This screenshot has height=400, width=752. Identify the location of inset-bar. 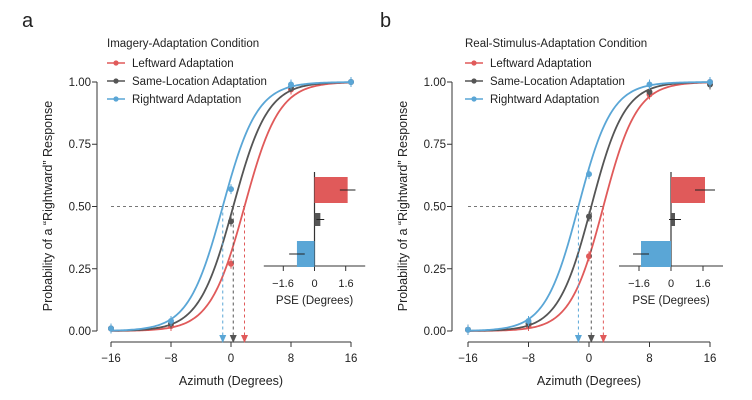
(305, 254).